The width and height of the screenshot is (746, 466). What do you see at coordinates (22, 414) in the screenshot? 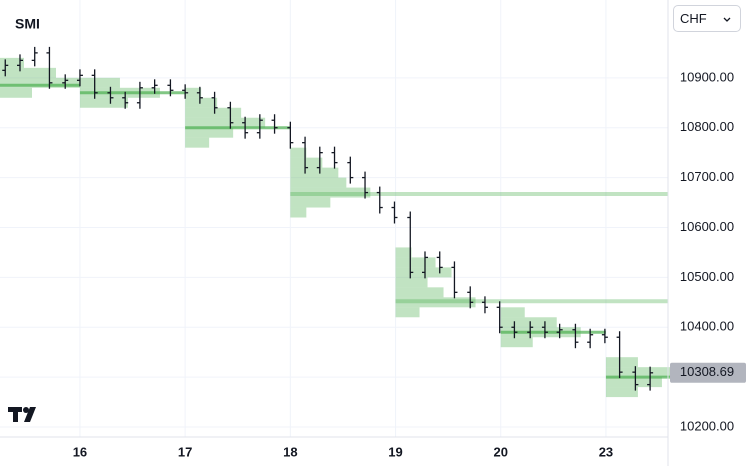
I see `logo` at bounding box center [22, 414].